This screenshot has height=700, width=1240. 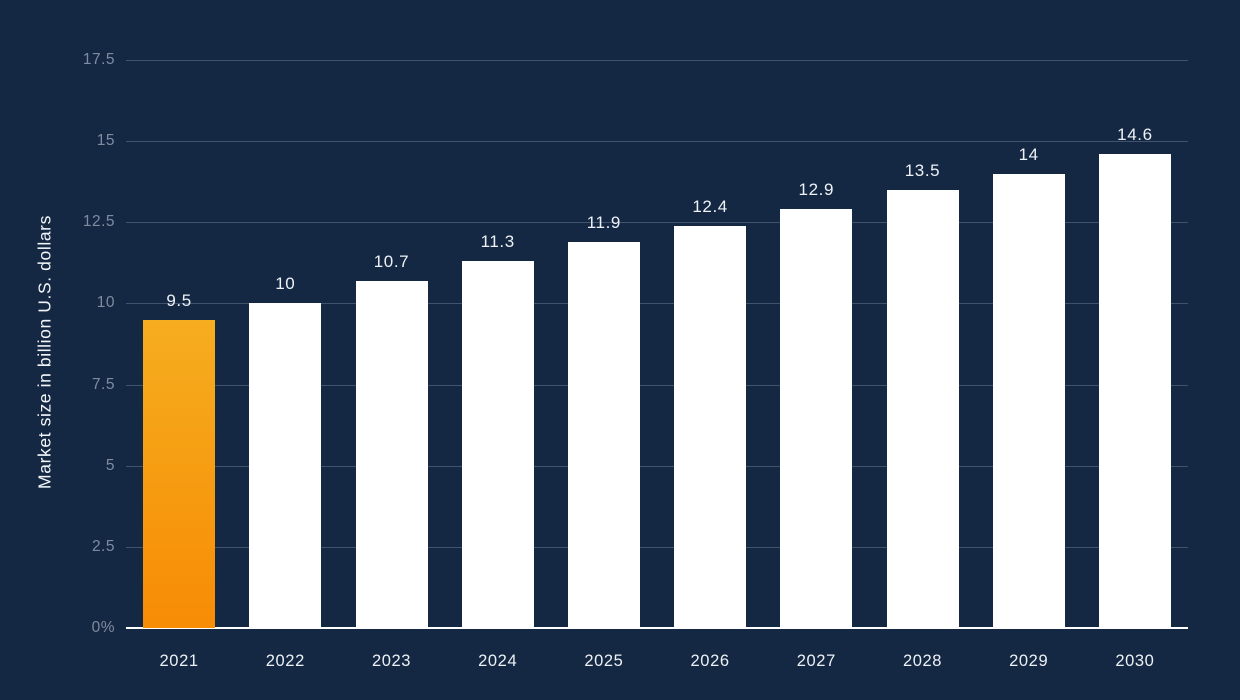 I want to click on gridline-12.5, so click(x=657, y=223).